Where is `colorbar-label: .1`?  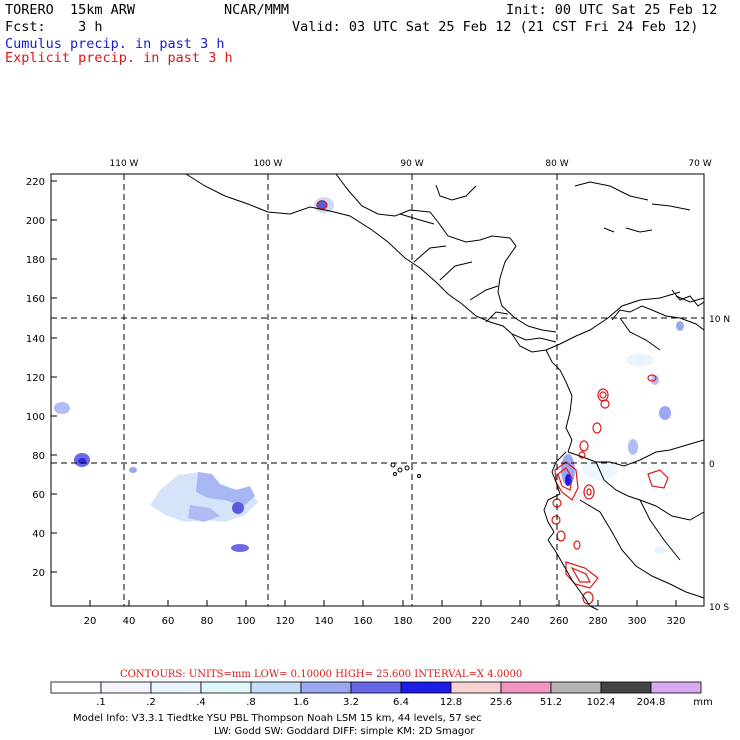 colorbar-label: .1 is located at coordinates (101, 702).